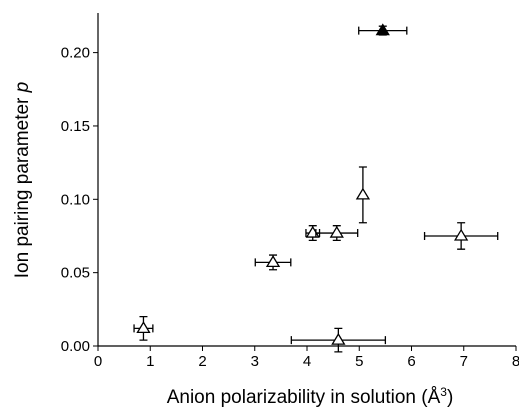  I want to click on x-tick-label: 2, so click(202, 361).